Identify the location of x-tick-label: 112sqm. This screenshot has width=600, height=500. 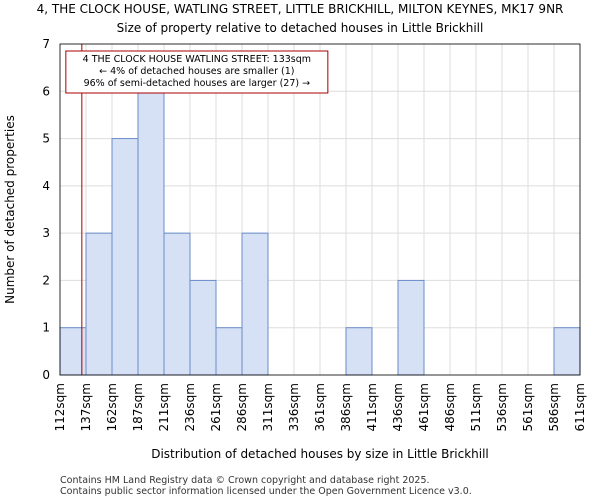
(60, 407).